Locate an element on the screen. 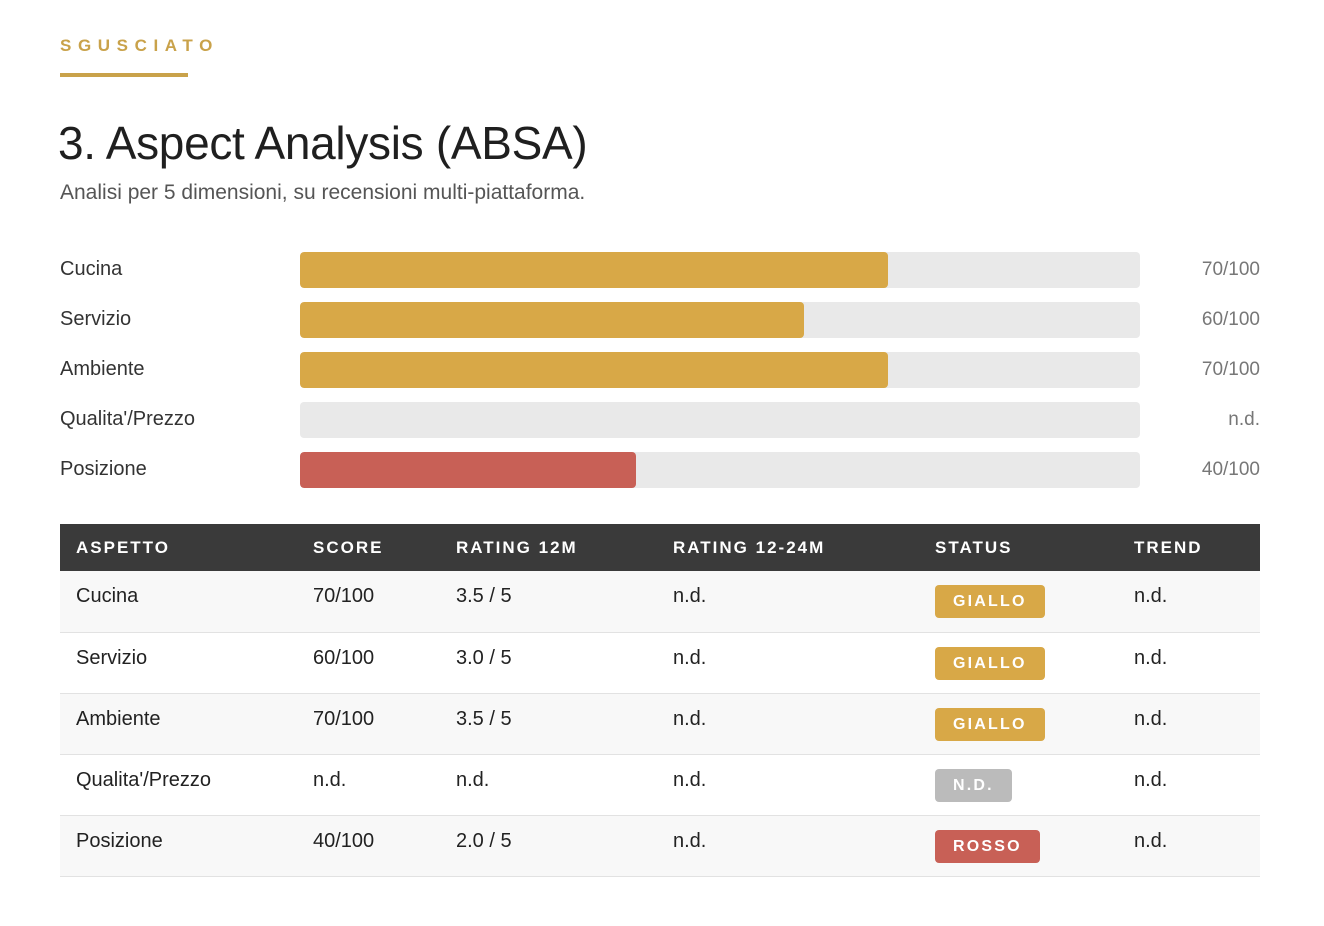 The width and height of the screenshot is (1324, 926). aspect-bar-row: Ambiente 70/100 is located at coordinates (660, 370).